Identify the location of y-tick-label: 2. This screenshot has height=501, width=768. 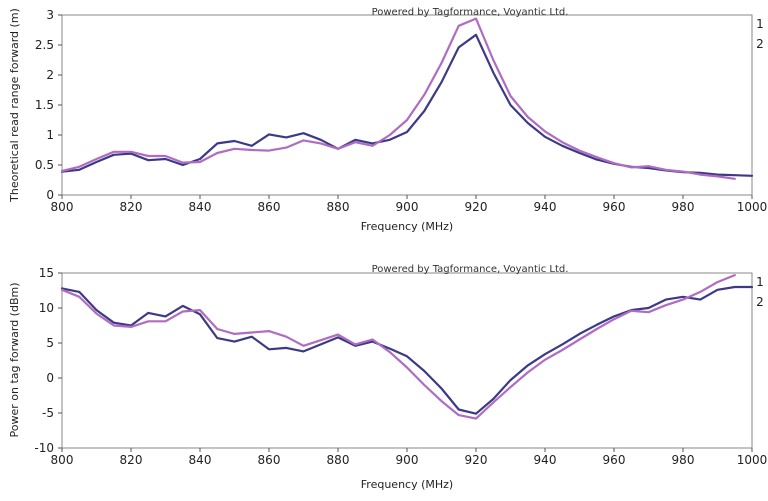
(50, 75).